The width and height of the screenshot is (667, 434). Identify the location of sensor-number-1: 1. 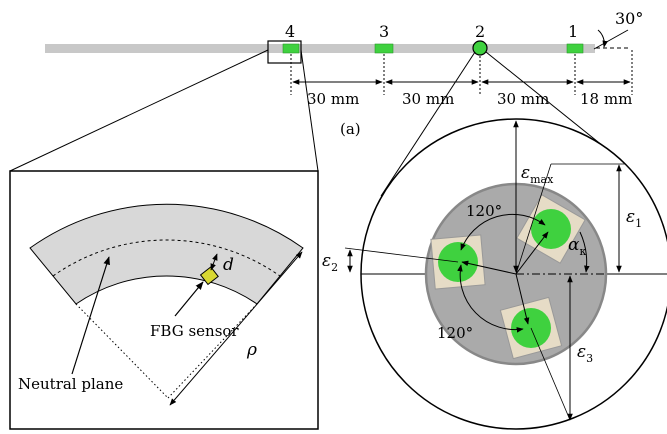
(573, 31).